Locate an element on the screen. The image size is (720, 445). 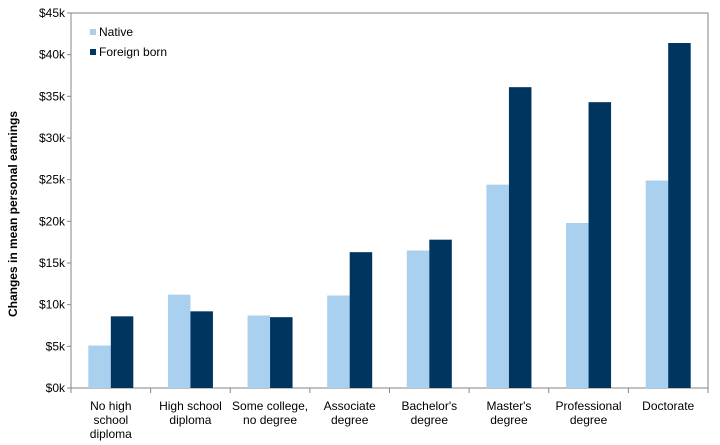
y-tick-label: $0k is located at coordinates (56, 388).